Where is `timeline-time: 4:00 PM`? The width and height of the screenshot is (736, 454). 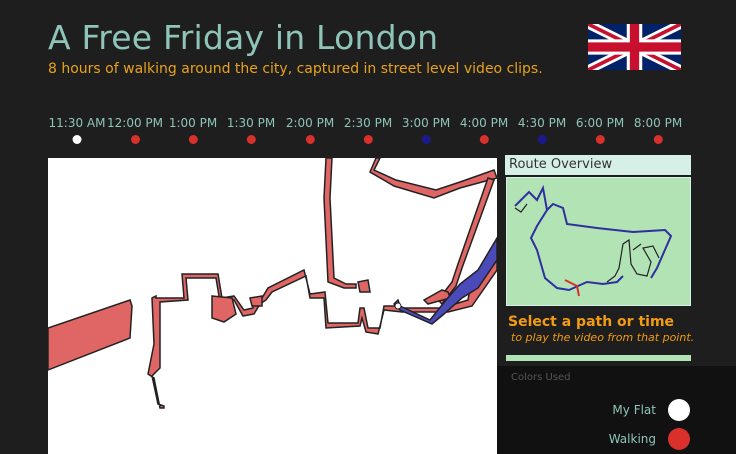
timeline-time: 4:00 PM is located at coordinates (484, 123).